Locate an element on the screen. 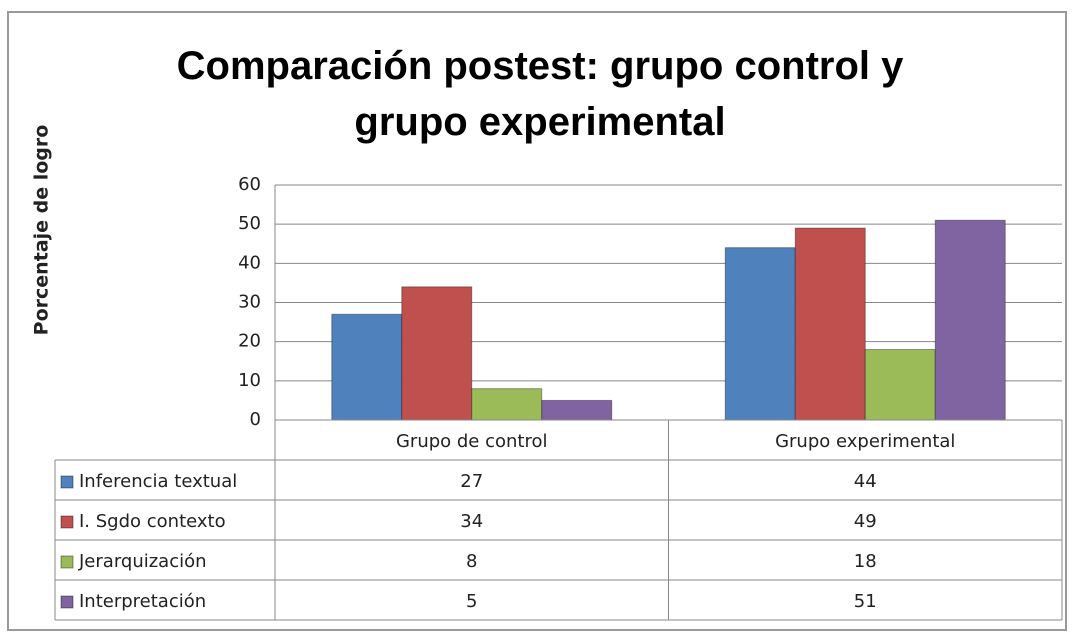  table-value: 49 is located at coordinates (865, 521).